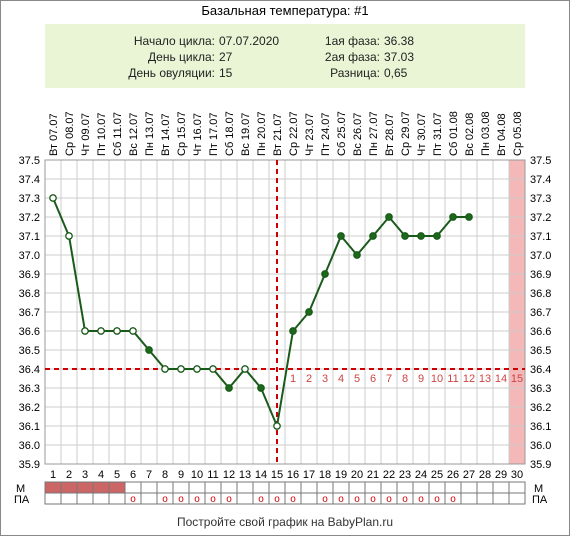 This screenshot has height=536, width=570. Describe the element at coordinates (309, 379) in the screenshot. I see `luteal-day-label: 2` at that location.